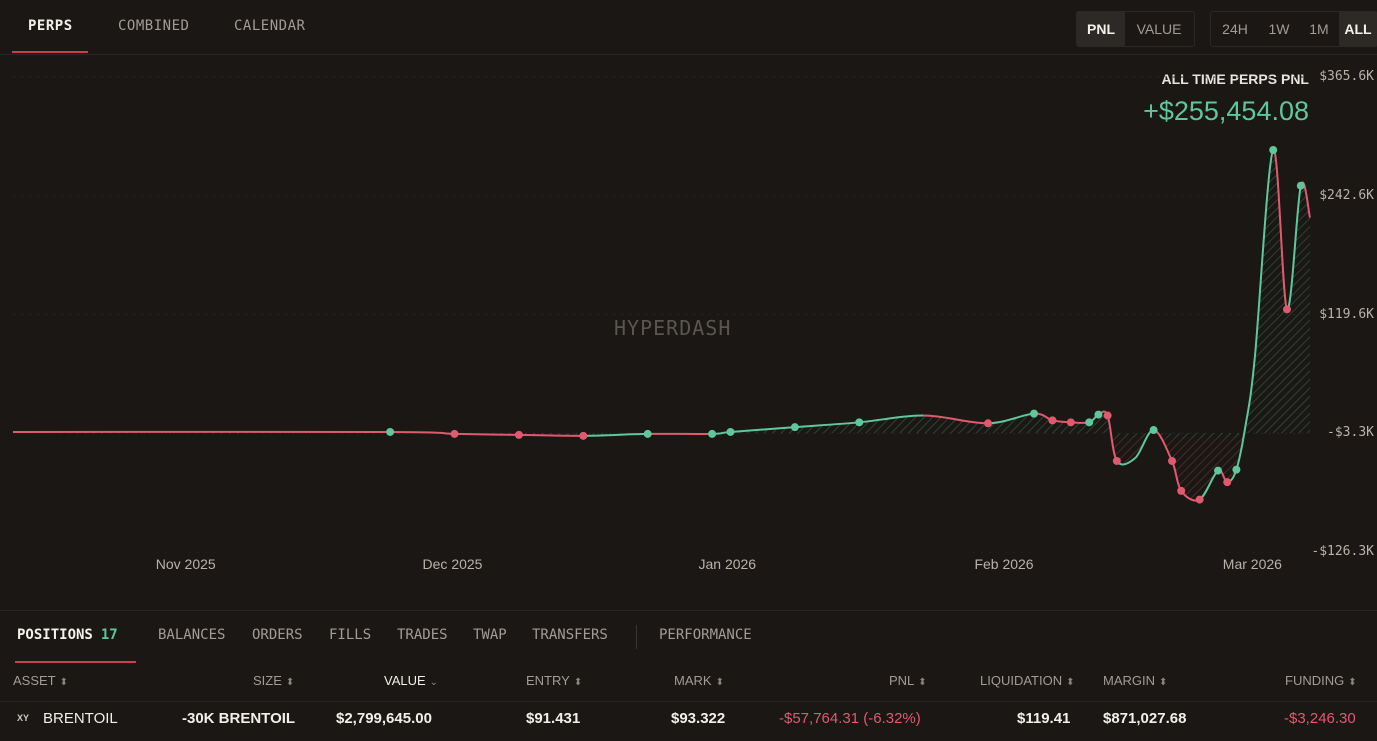 The width and height of the screenshot is (1377, 741). I want to click on cell-size: -30K BRENTOIL, so click(238, 718).